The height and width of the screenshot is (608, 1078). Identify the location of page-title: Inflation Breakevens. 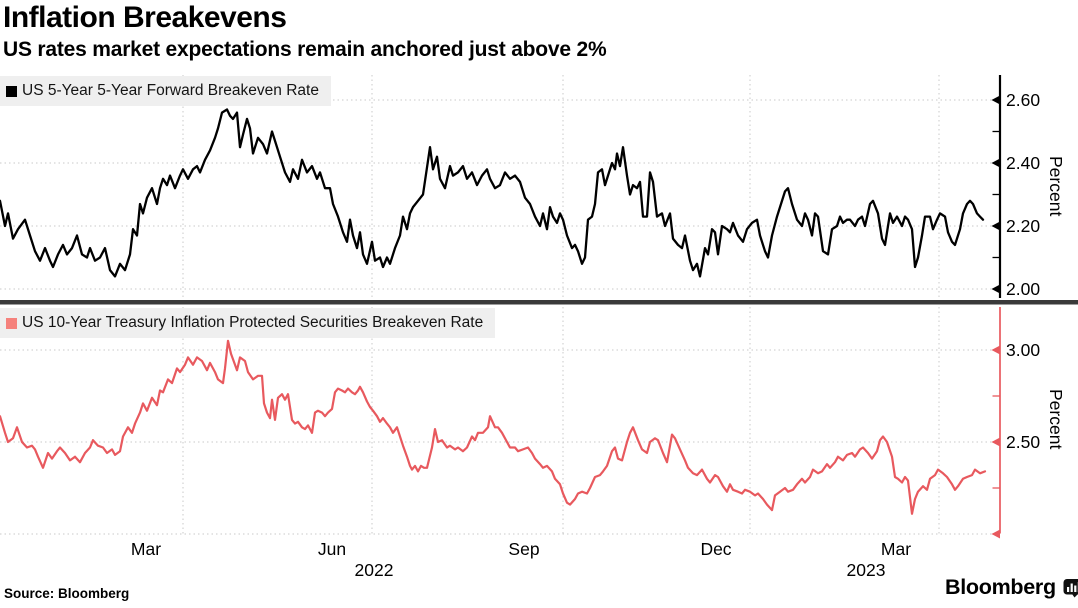
(145, 17).